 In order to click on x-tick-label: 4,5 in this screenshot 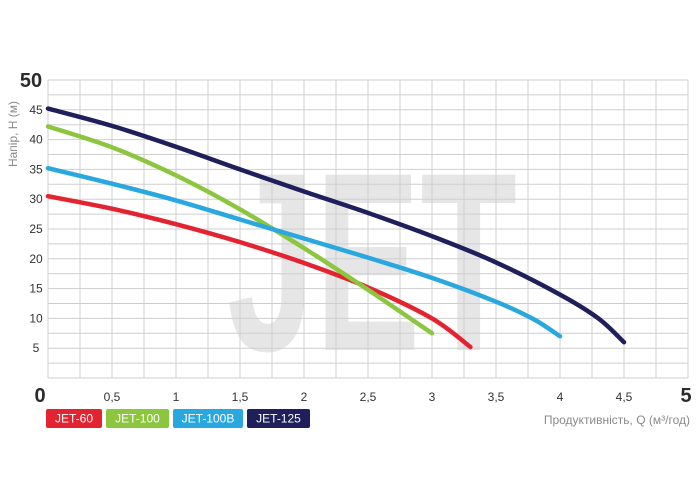, I will do `click(624, 397)`.